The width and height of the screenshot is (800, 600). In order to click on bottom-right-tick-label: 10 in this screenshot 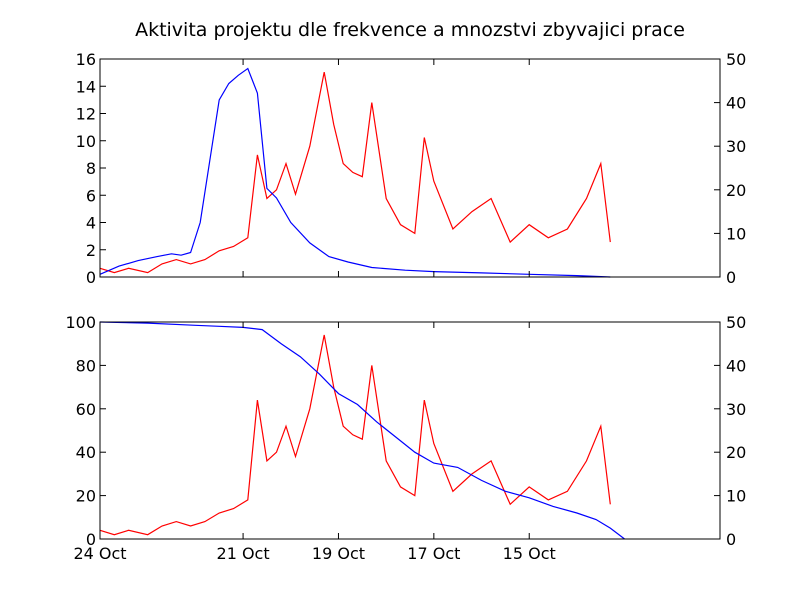, I will do `click(736, 496)`.